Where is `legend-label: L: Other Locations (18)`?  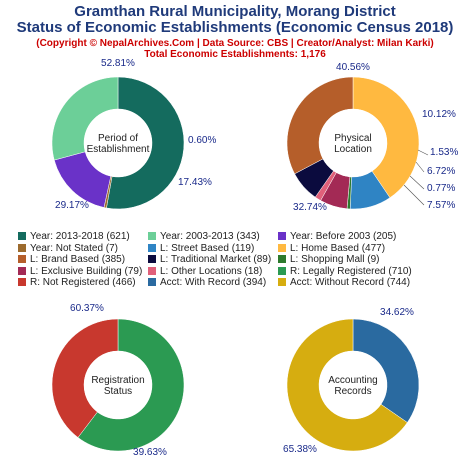
legend-label: L: Other Locations (18) is located at coordinates (211, 271).